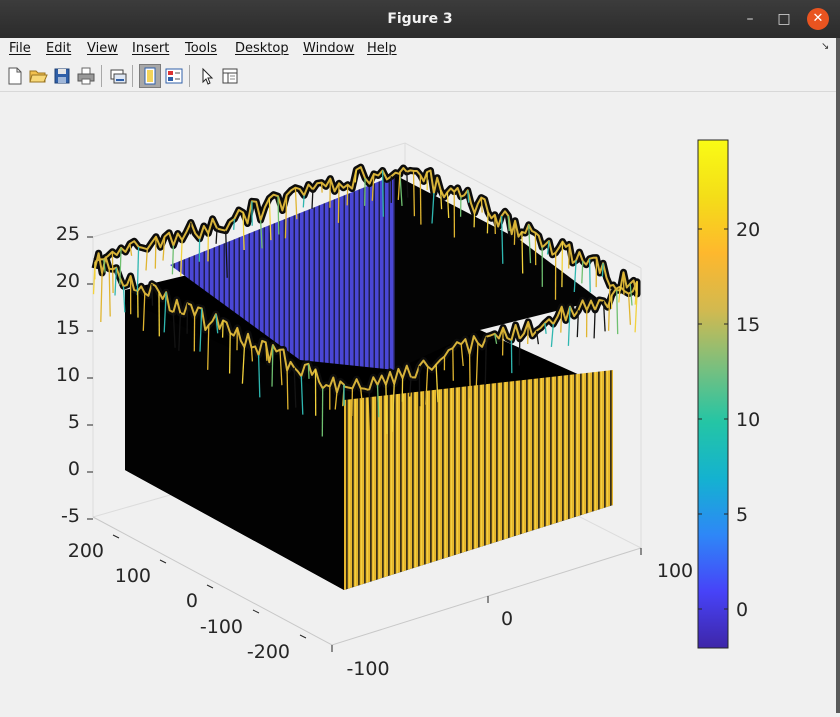 Image resolution: width=840 pixels, height=717 pixels. I want to click on x-tick-label: 0, so click(507, 619).